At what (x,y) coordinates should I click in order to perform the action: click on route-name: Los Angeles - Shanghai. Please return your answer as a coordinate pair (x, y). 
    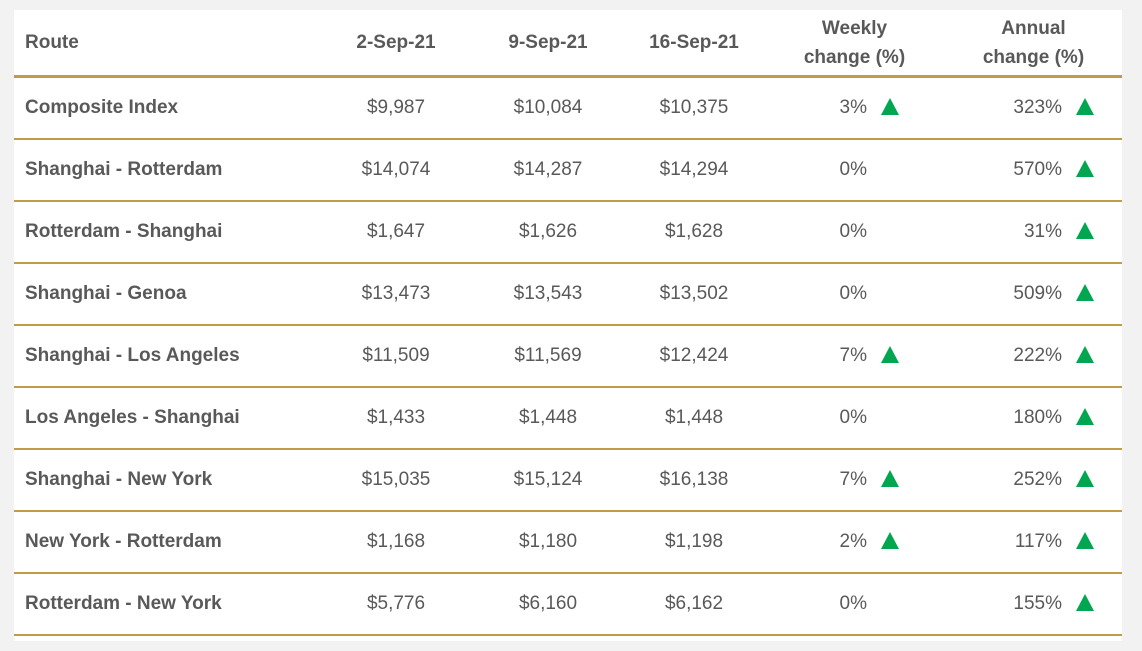
    Looking at the image, I should click on (132, 417).